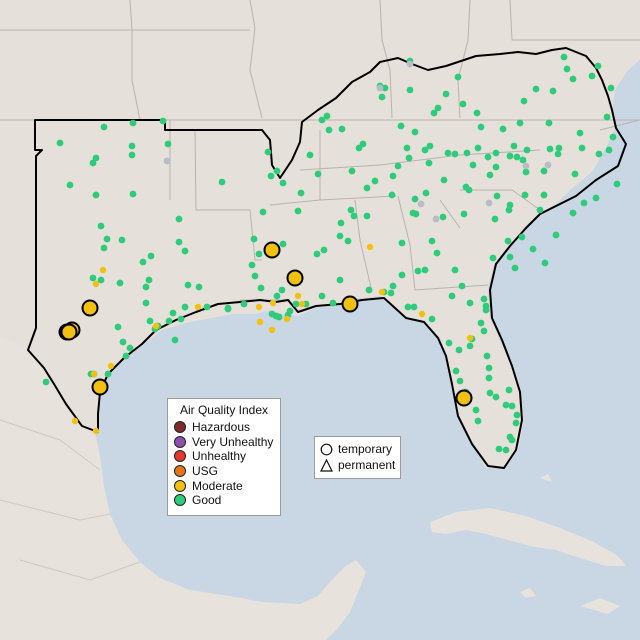  I want to click on legend-item-unhealthy: Unhealthy, so click(224, 456).